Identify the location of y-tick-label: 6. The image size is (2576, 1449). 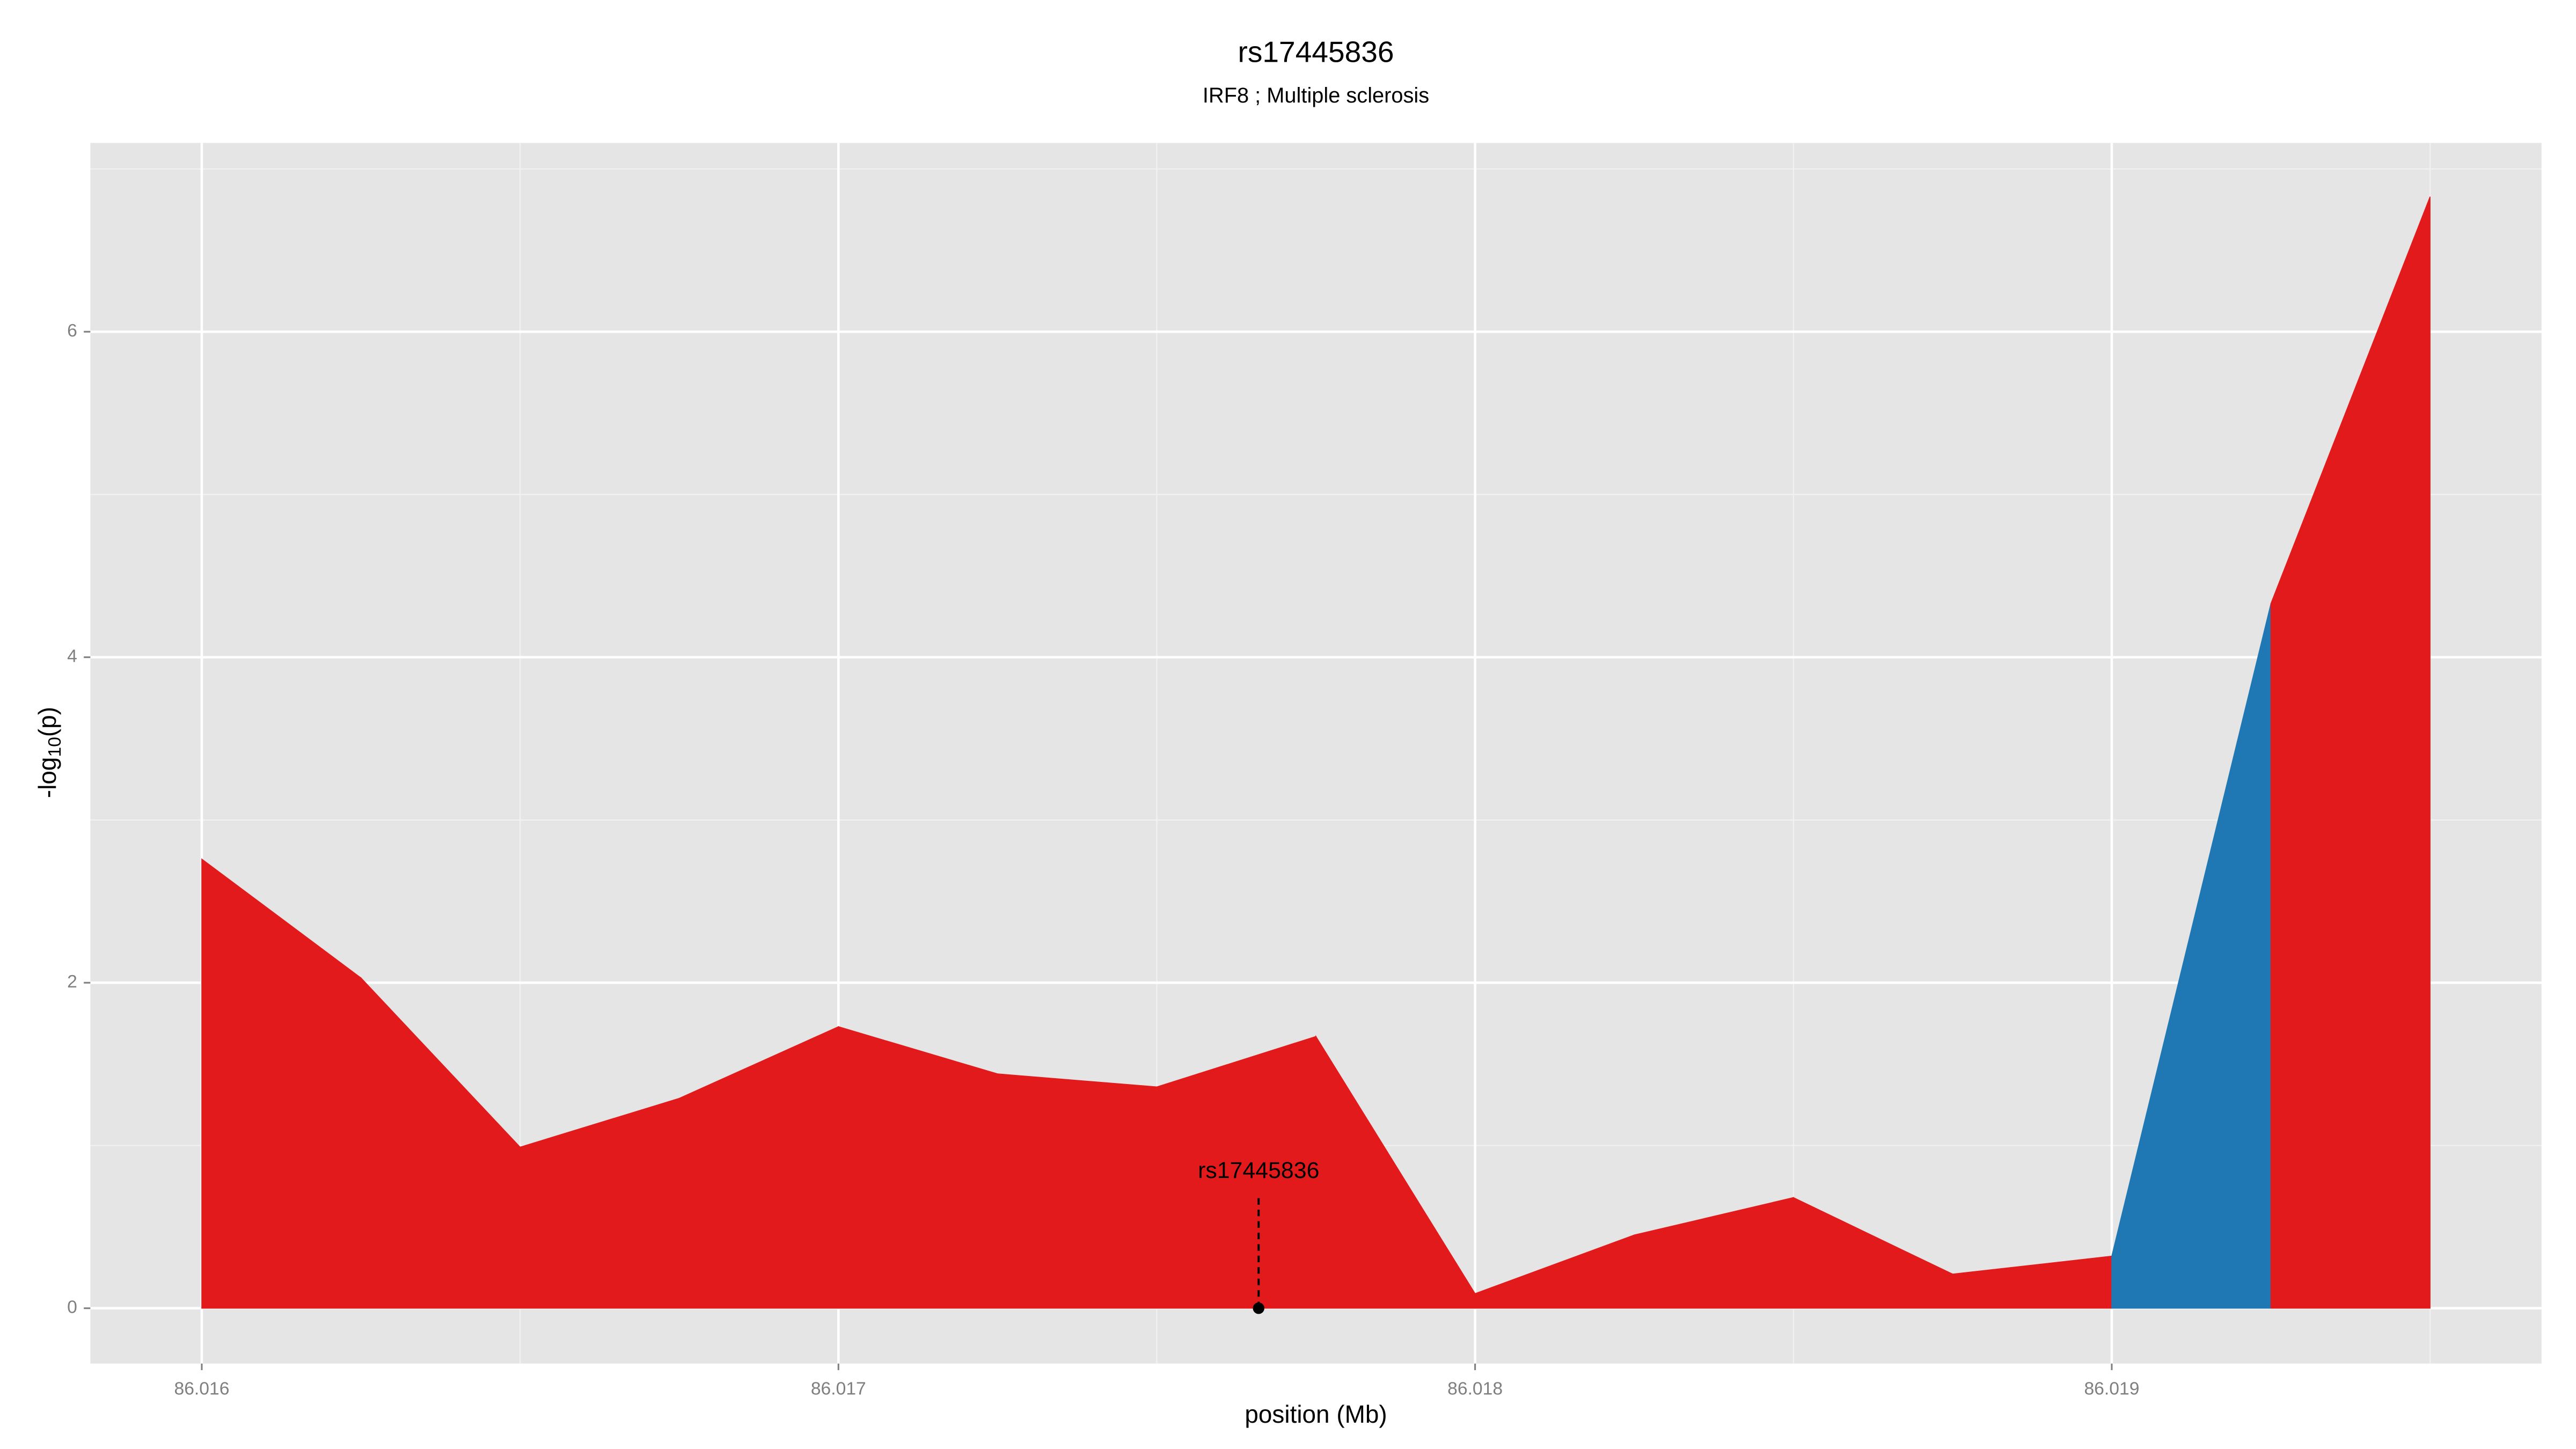
(72, 331).